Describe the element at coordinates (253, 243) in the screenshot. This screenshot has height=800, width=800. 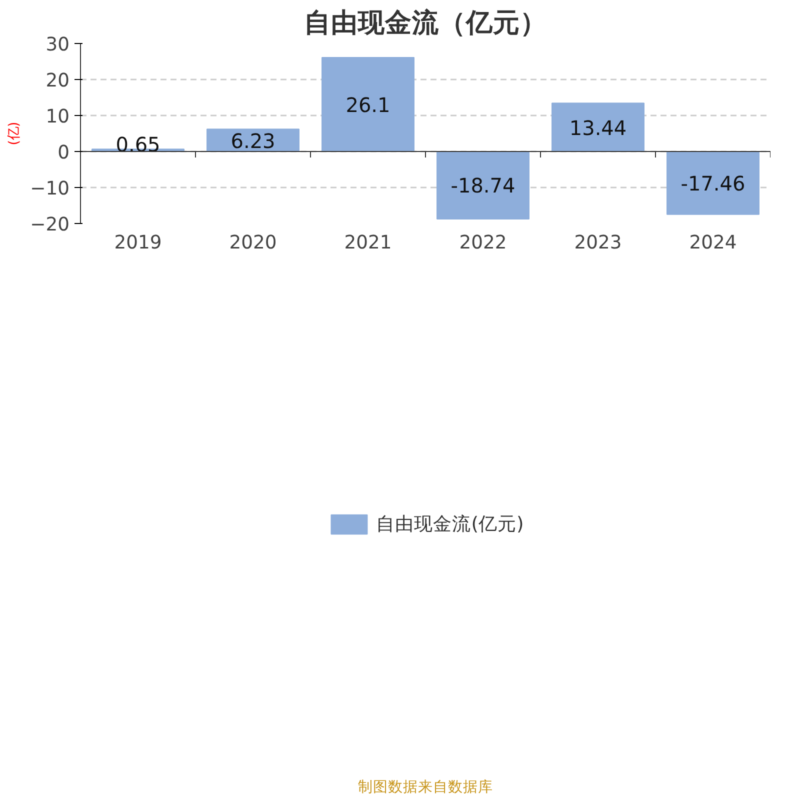
I see `x-tick-label: 2020` at that location.